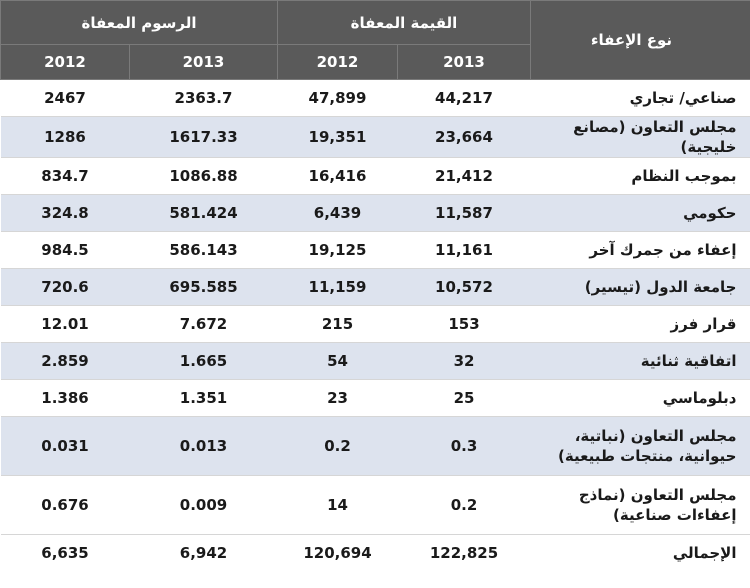 This screenshot has width=750, height=588. Describe the element at coordinates (464, 446) in the screenshot. I see `cell-value-2013: 0.3` at that location.